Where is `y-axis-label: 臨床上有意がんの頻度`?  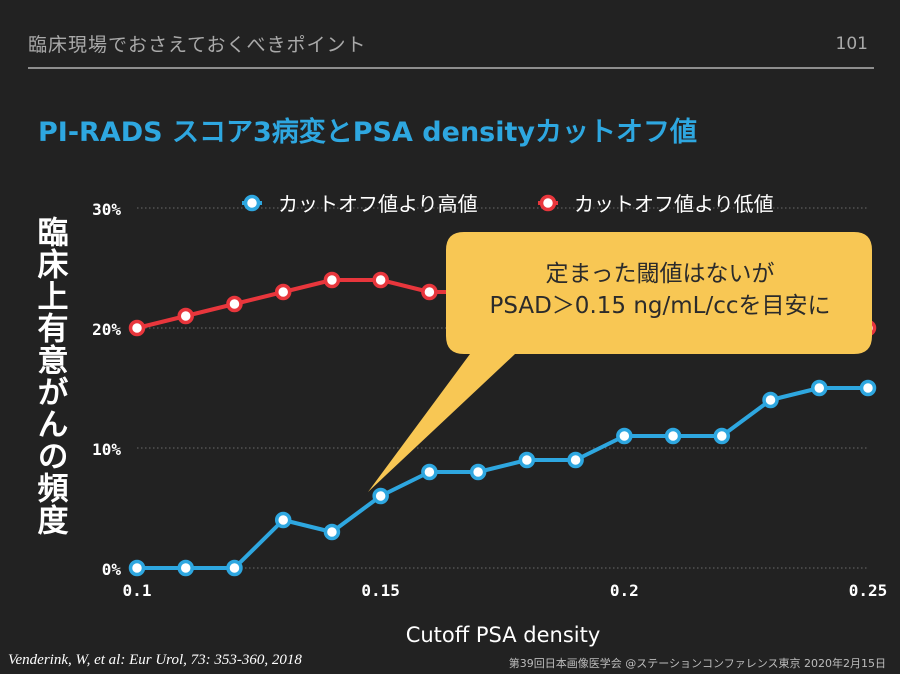
y-axis-label: 臨床上有意がんの頻度 is located at coordinates (49, 376).